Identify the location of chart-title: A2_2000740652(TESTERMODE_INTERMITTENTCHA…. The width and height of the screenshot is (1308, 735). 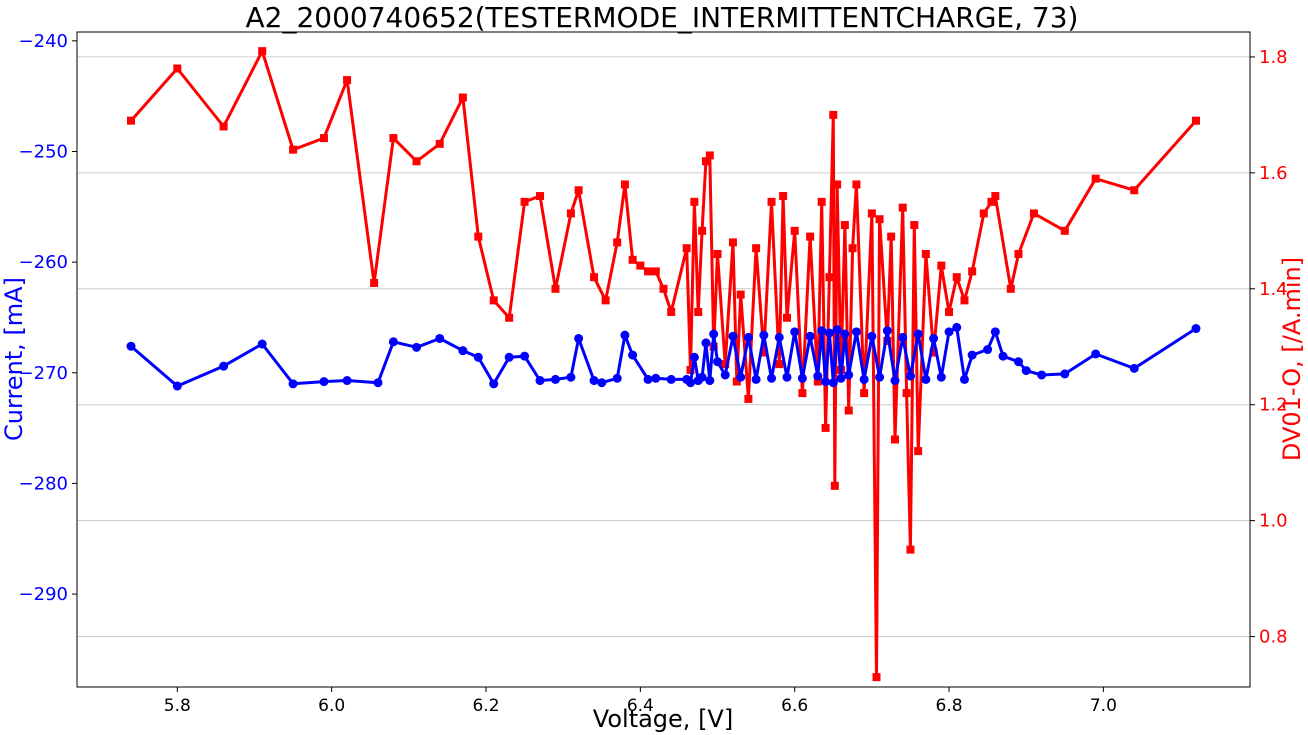
(662, 17).